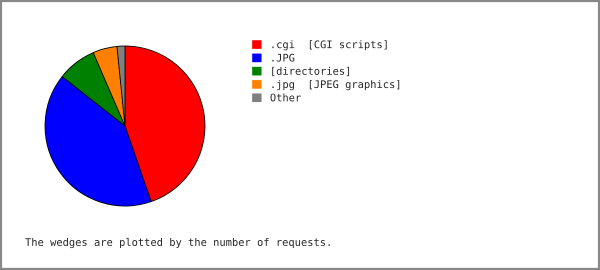 This screenshot has height=270, width=600. Describe the element at coordinates (311, 71) in the screenshot. I see `legend-label: [directories]` at that location.